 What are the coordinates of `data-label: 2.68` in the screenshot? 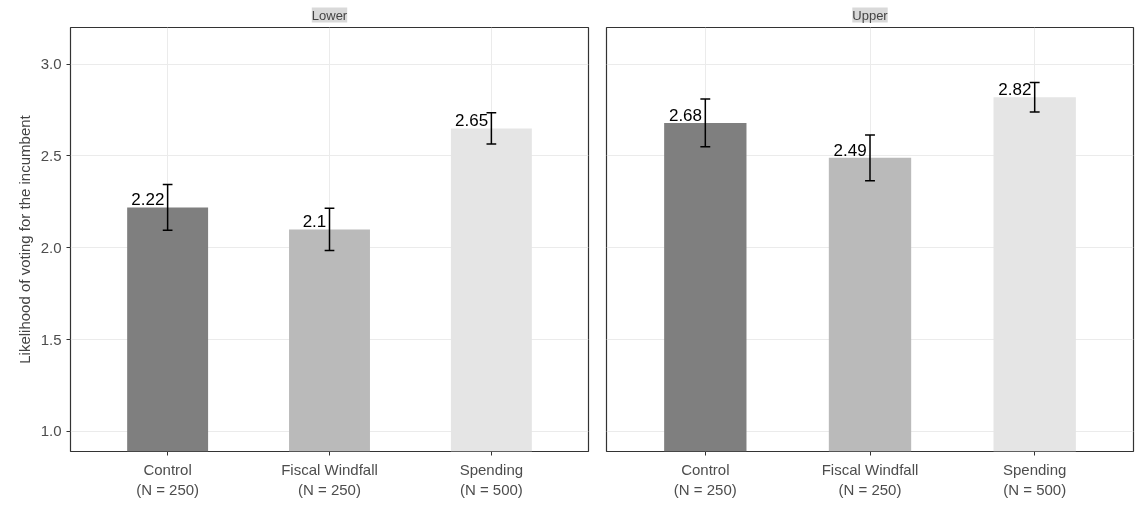 It's located at (685, 115).